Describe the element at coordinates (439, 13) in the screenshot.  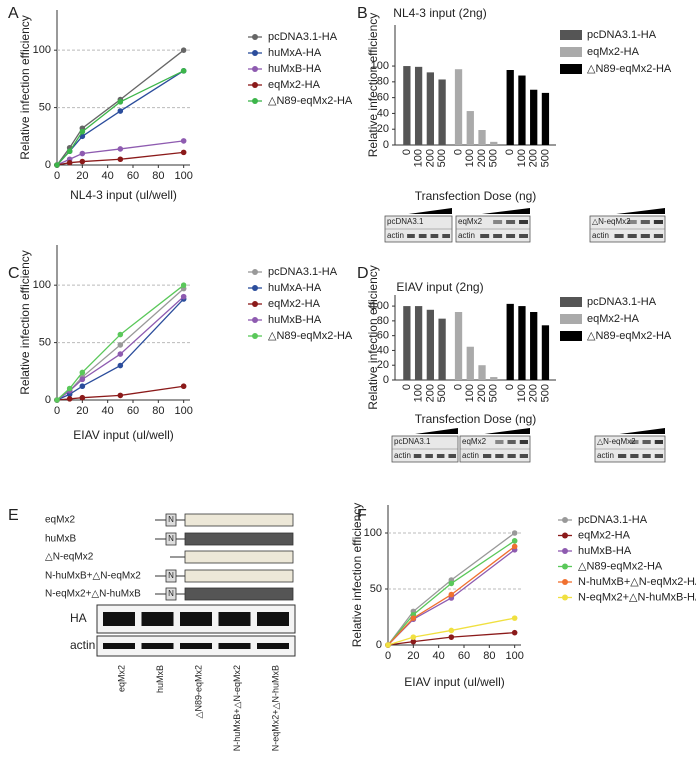
I see `chart-title: NL4-3 input (2ng)` at that location.